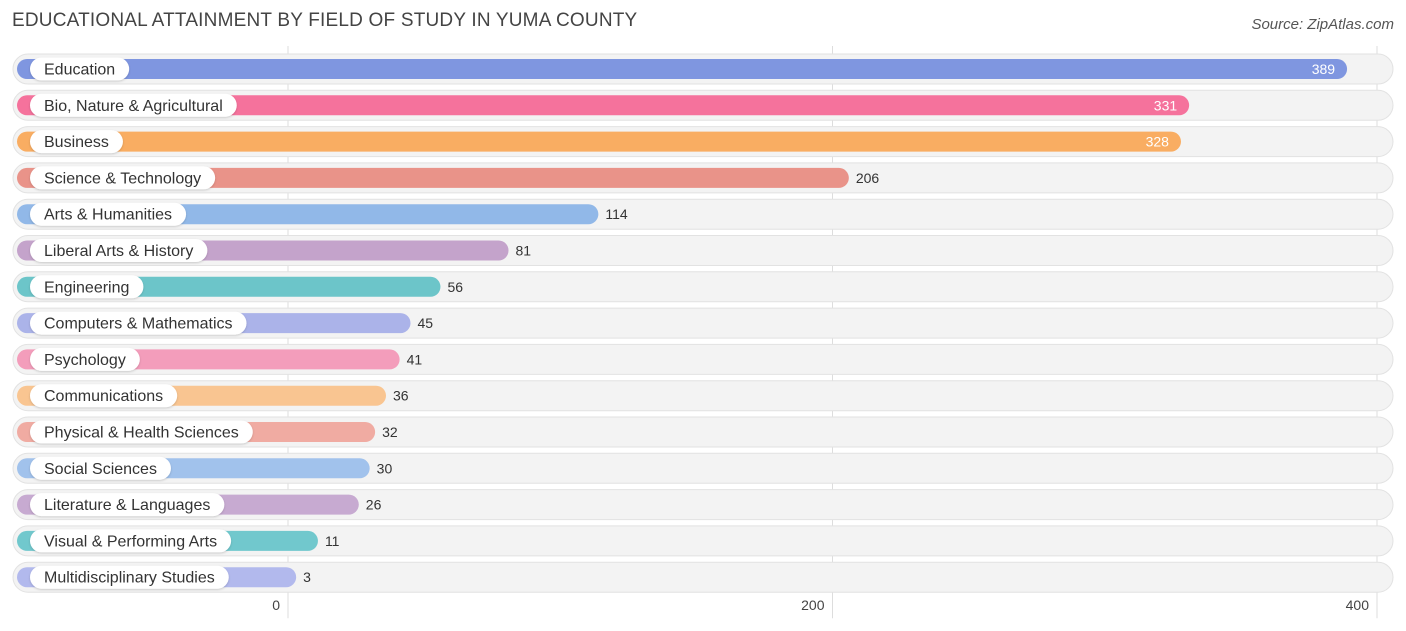  Describe the element at coordinates (385, 468) in the screenshot. I see `value-label: 30` at that location.